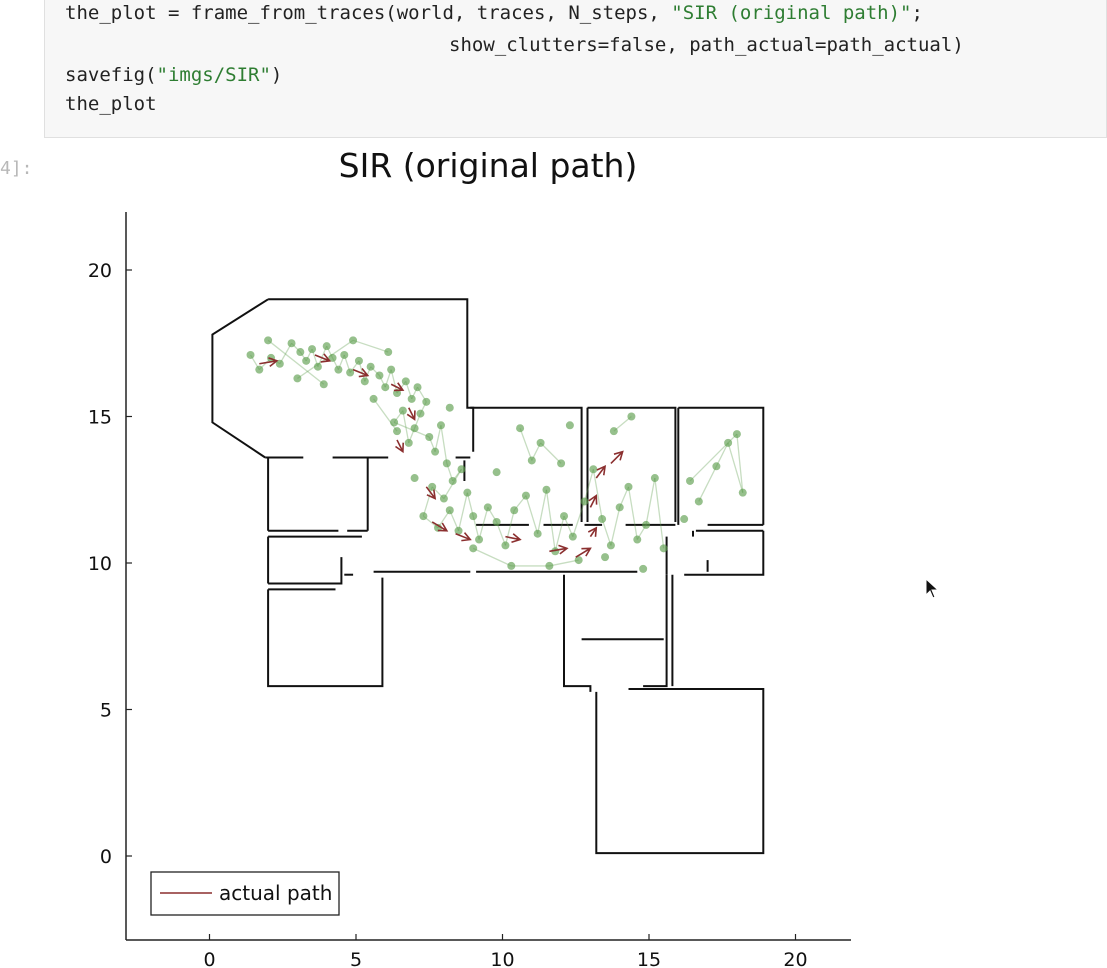  What do you see at coordinates (111, 104) in the screenshot?
I see `code-line: the_plot` at bounding box center [111, 104].